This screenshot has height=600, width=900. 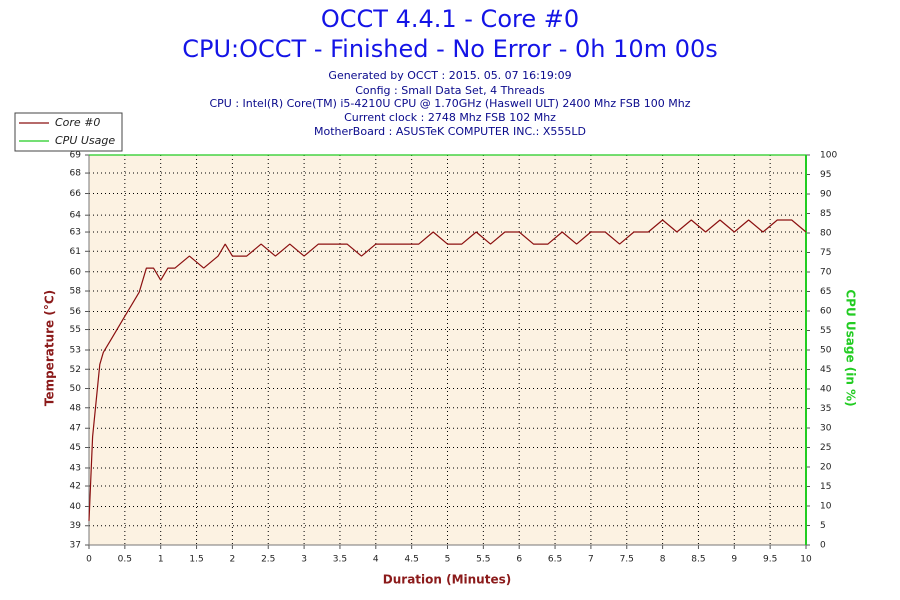 What do you see at coordinates (826, 507) in the screenshot?
I see `y2-tick-label: 10` at bounding box center [826, 507].